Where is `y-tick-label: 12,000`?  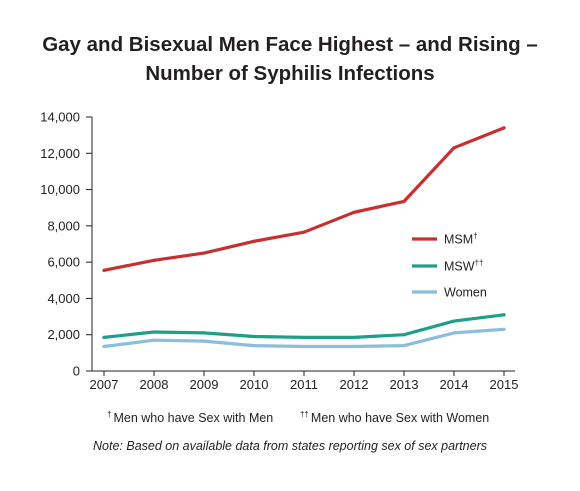 y-tick-label: 12,000 is located at coordinates (60, 153).